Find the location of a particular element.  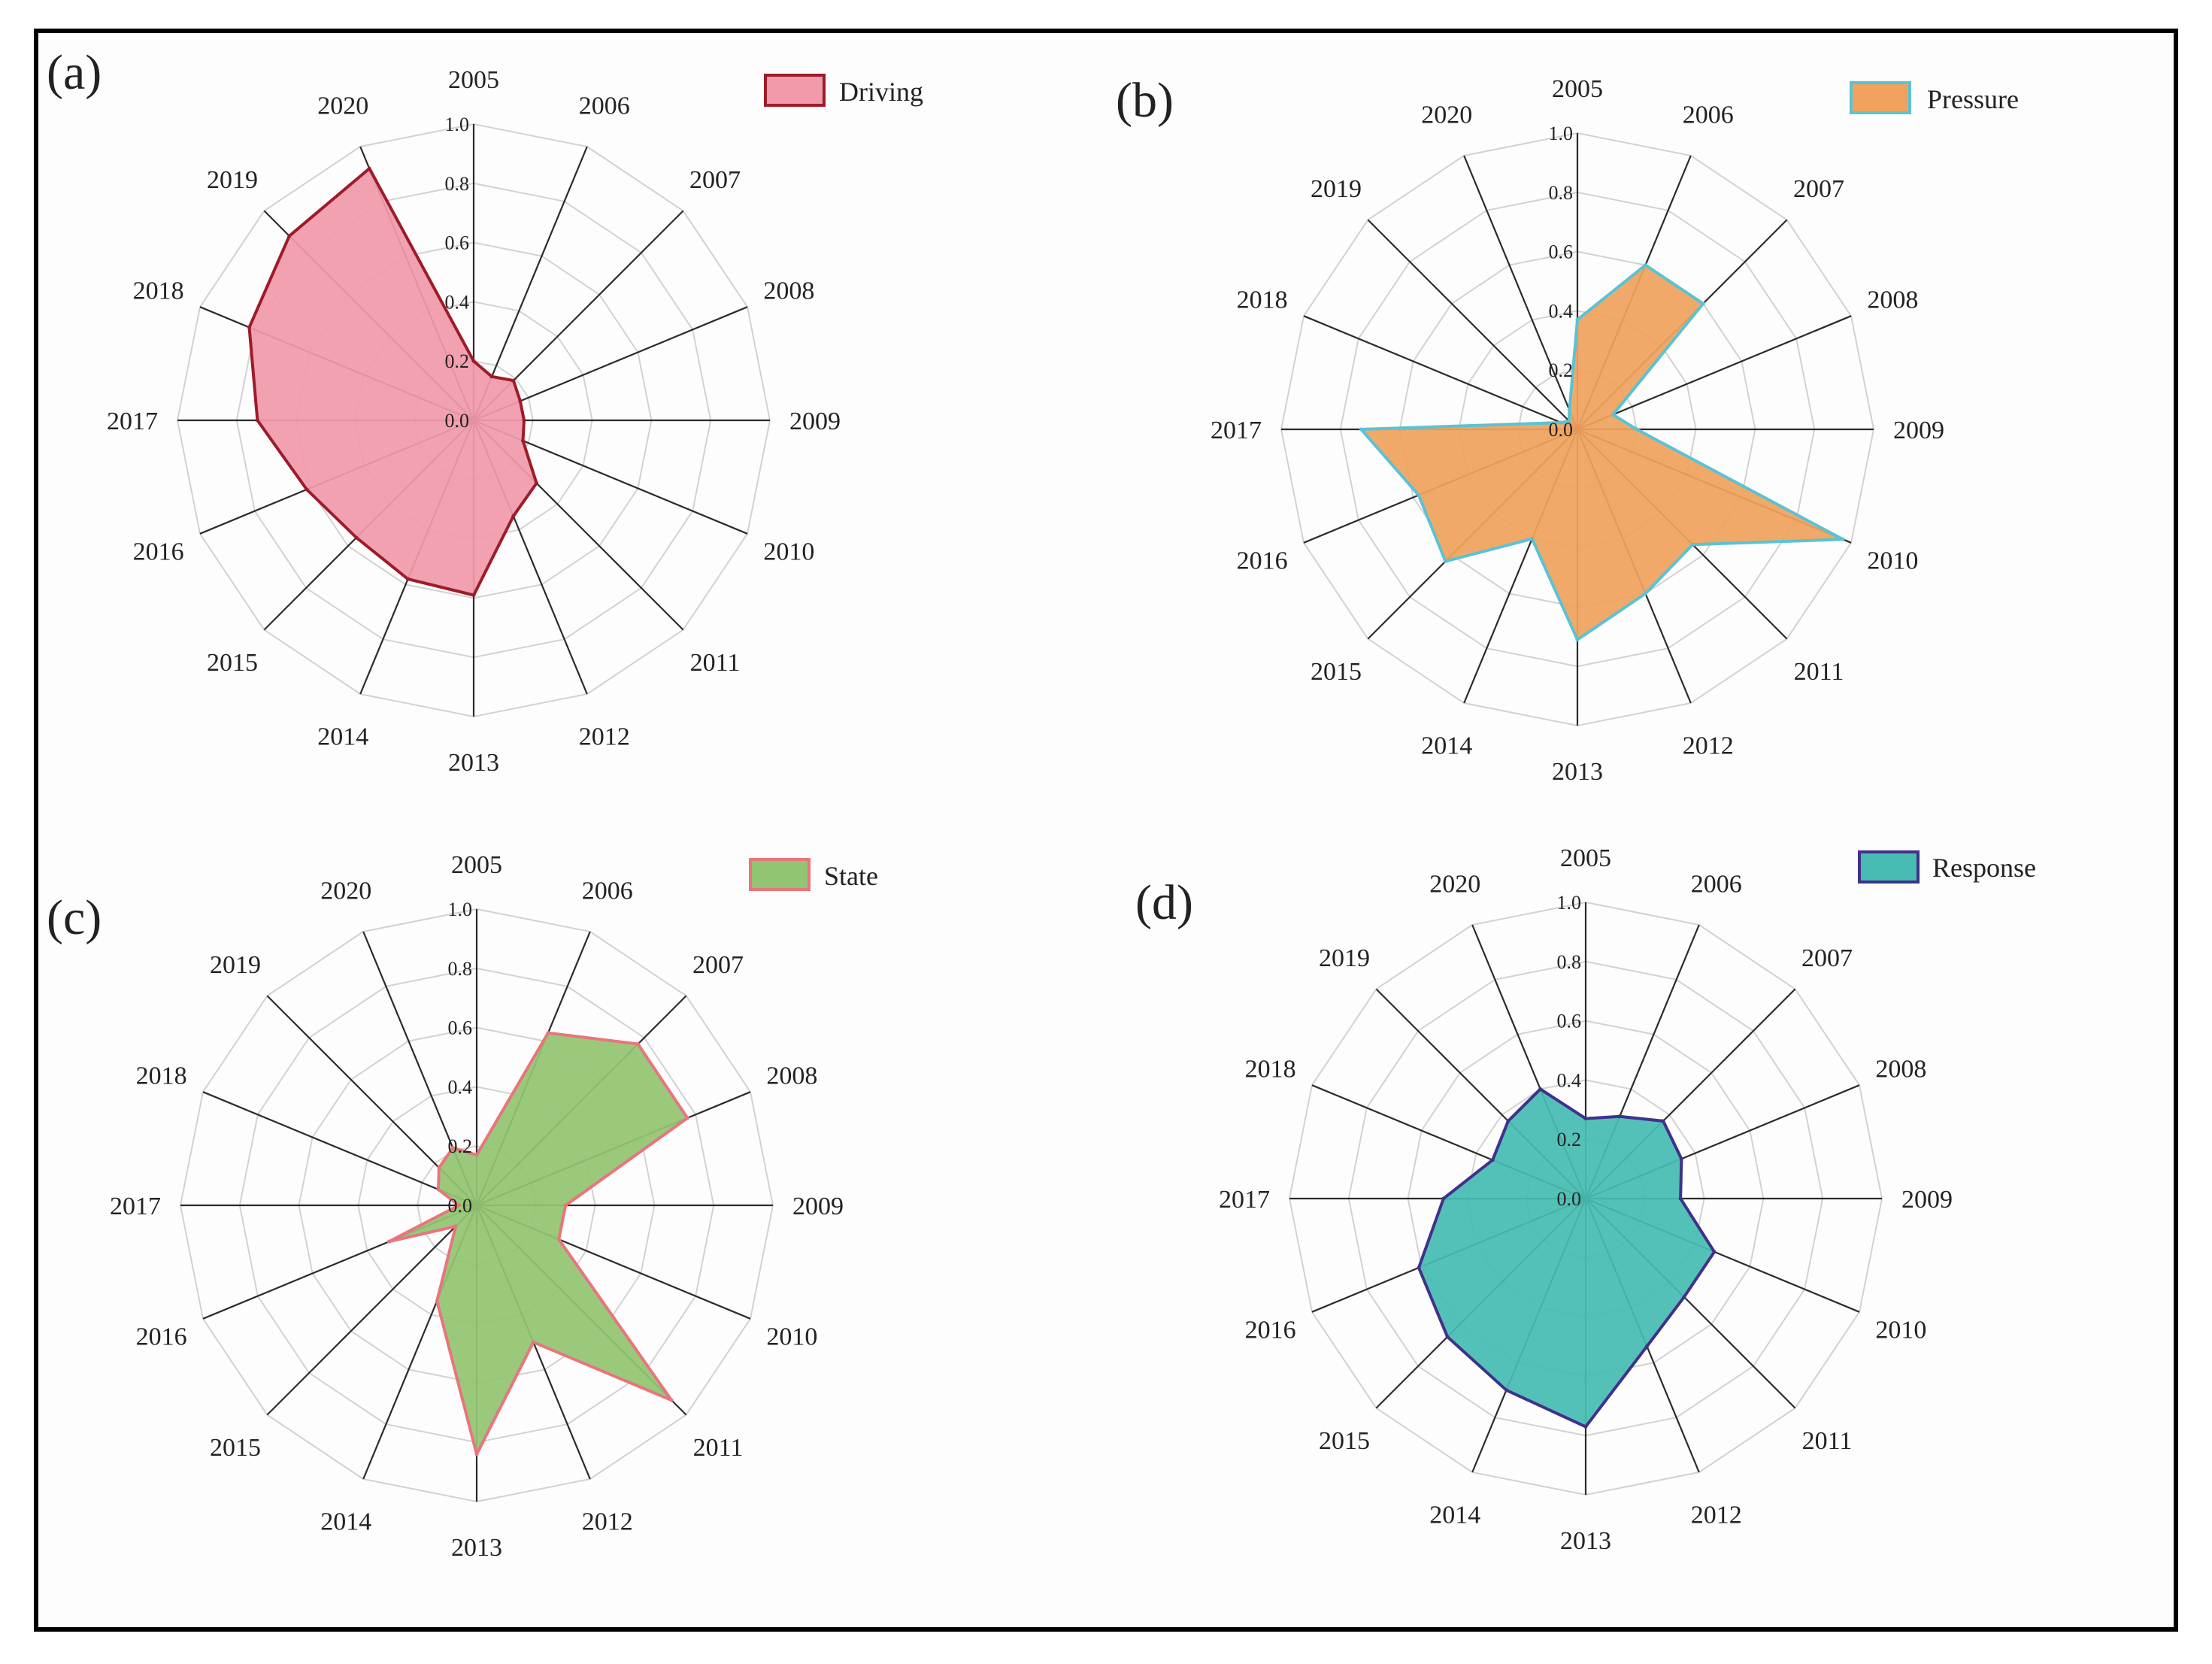

panel-letter: (d) is located at coordinates (1164, 902).